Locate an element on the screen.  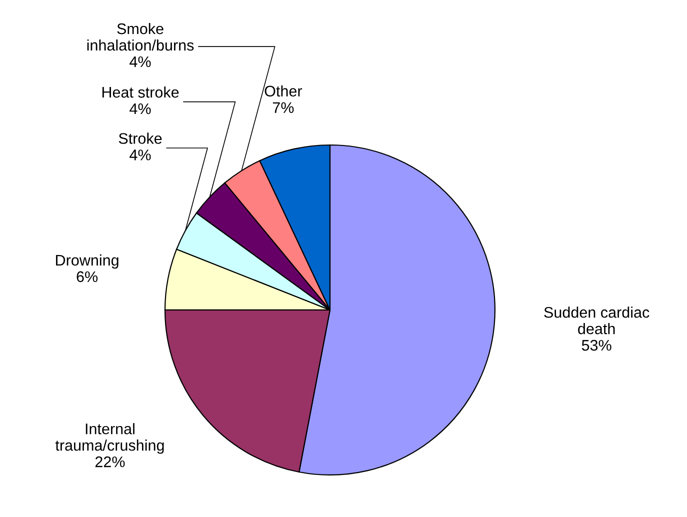
data-label: 22% is located at coordinates (110, 462).